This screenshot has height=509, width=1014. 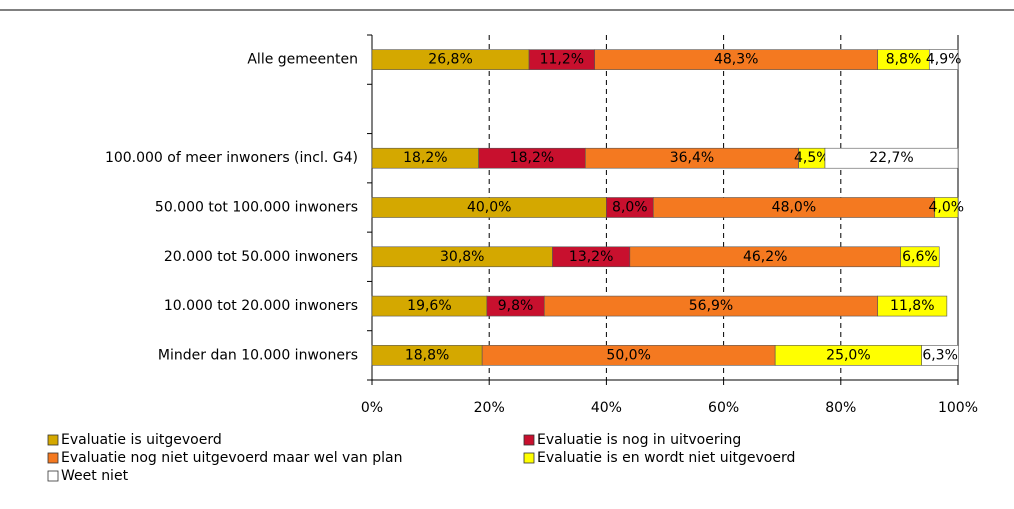 I want to click on data-label: 11,8%, so click(x=912, y=306).